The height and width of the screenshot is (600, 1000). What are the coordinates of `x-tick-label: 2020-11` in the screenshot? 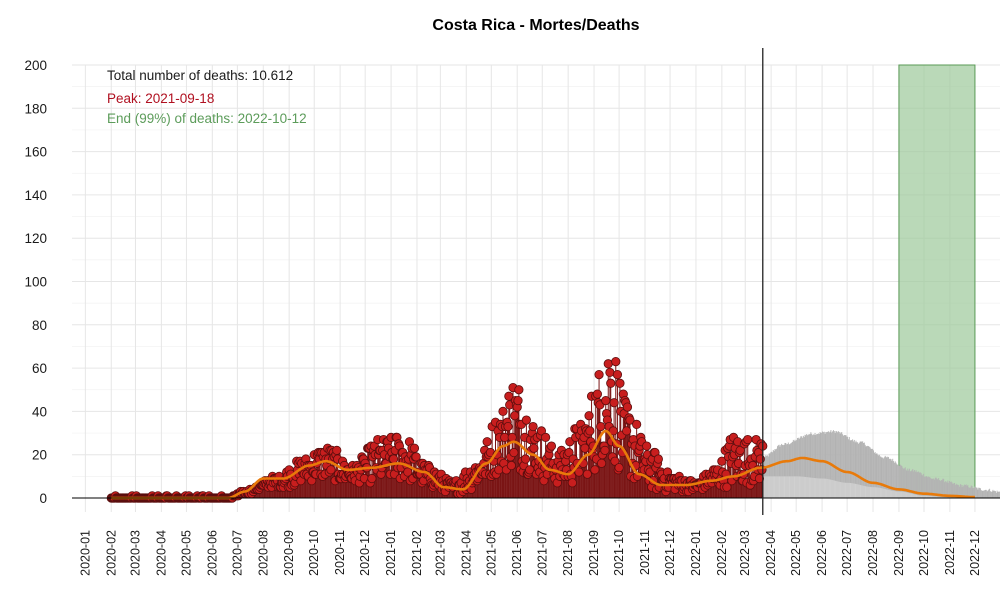 It's located at (340, 552).